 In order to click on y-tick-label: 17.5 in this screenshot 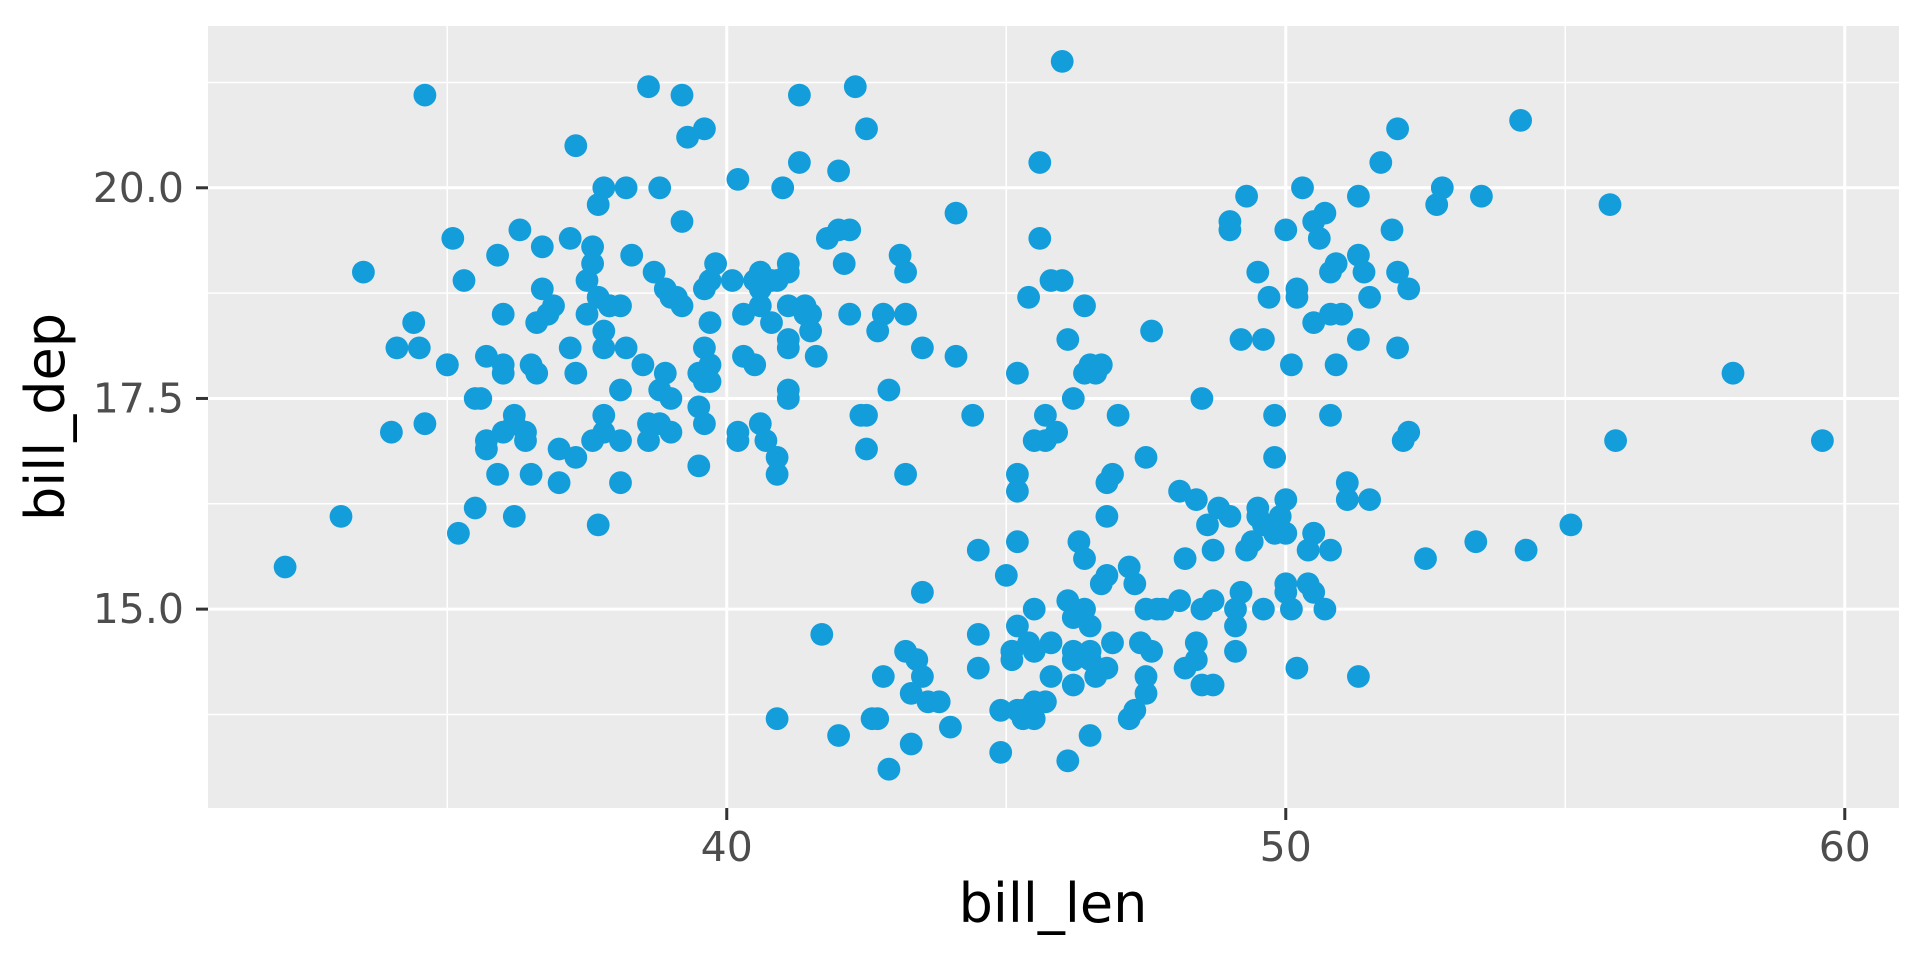, I will do `click(138, 398)`.